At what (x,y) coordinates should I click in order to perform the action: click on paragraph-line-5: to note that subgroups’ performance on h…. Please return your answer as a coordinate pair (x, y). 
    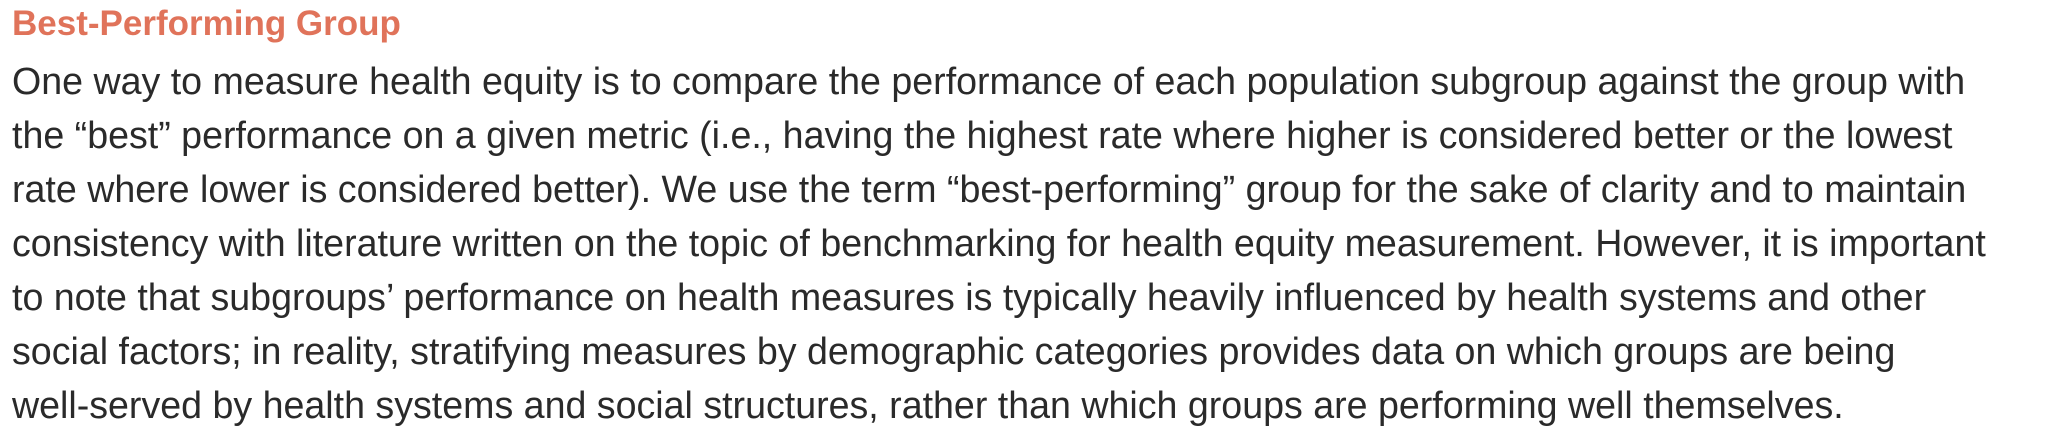
    Looking at the image, I should click on (969, 297).